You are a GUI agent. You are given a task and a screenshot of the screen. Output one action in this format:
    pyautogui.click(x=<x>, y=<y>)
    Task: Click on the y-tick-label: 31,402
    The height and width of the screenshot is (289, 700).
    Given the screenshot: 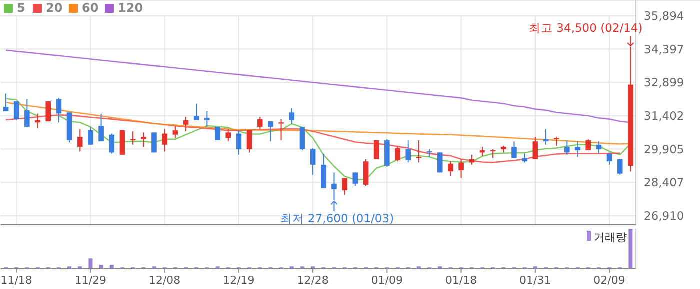 What is the action you would take?
    pyautogui.click(x=664, y=115)
    